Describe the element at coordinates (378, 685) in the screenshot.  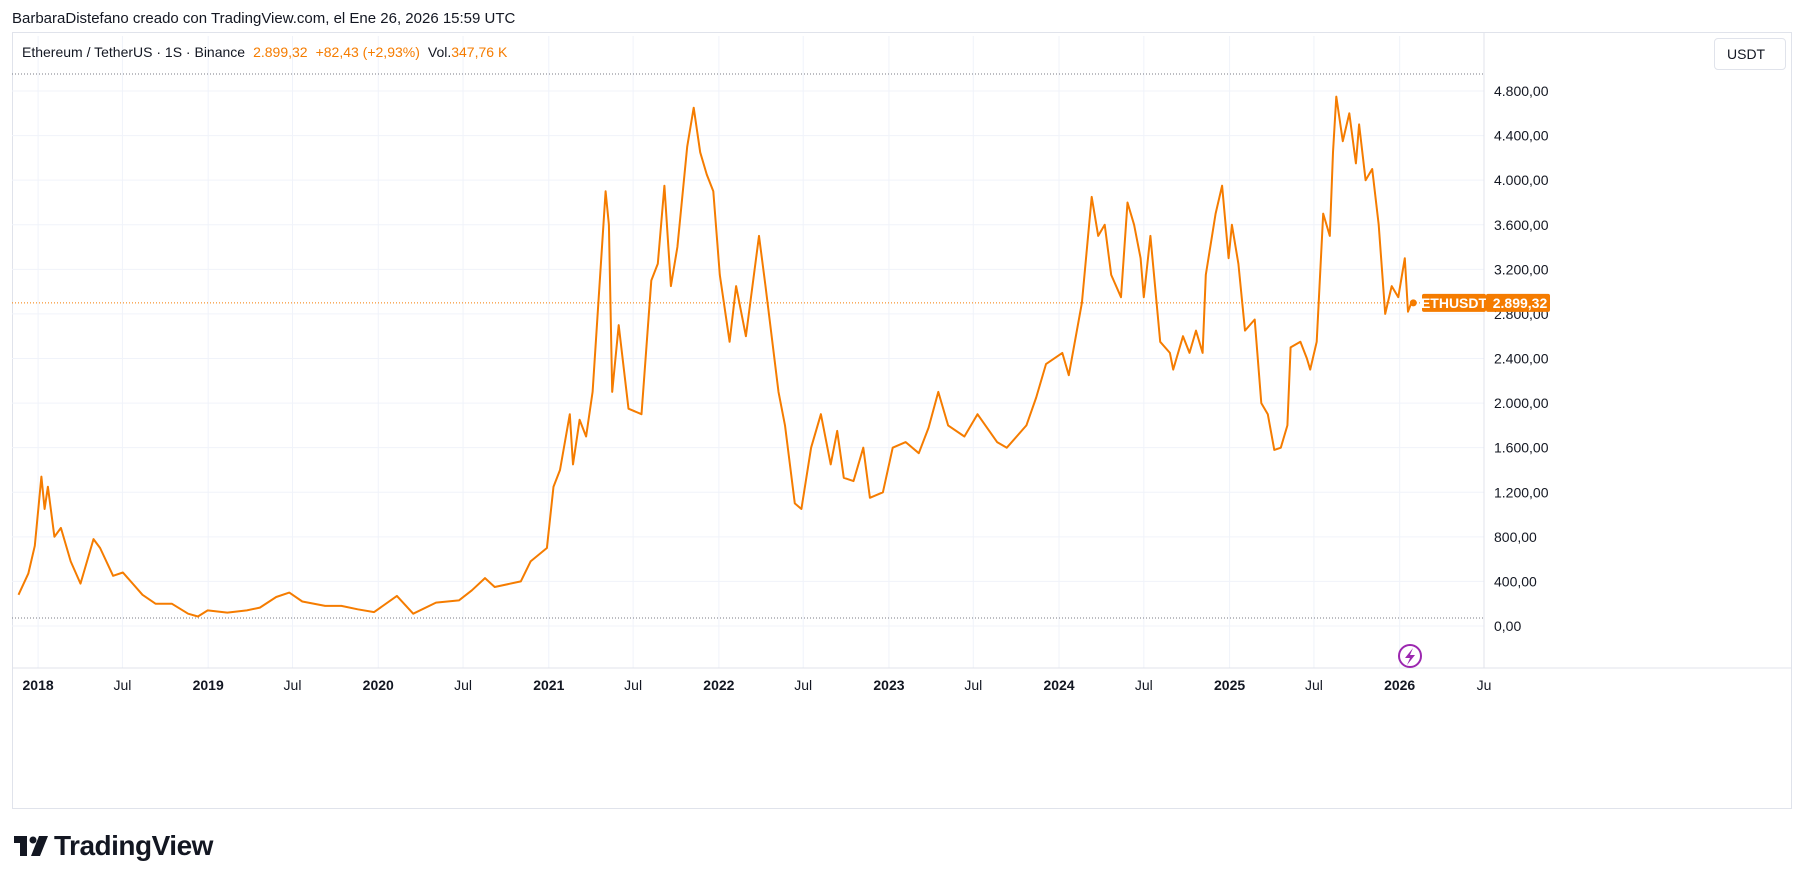
I see `x-tick-label: 2020` at that location.